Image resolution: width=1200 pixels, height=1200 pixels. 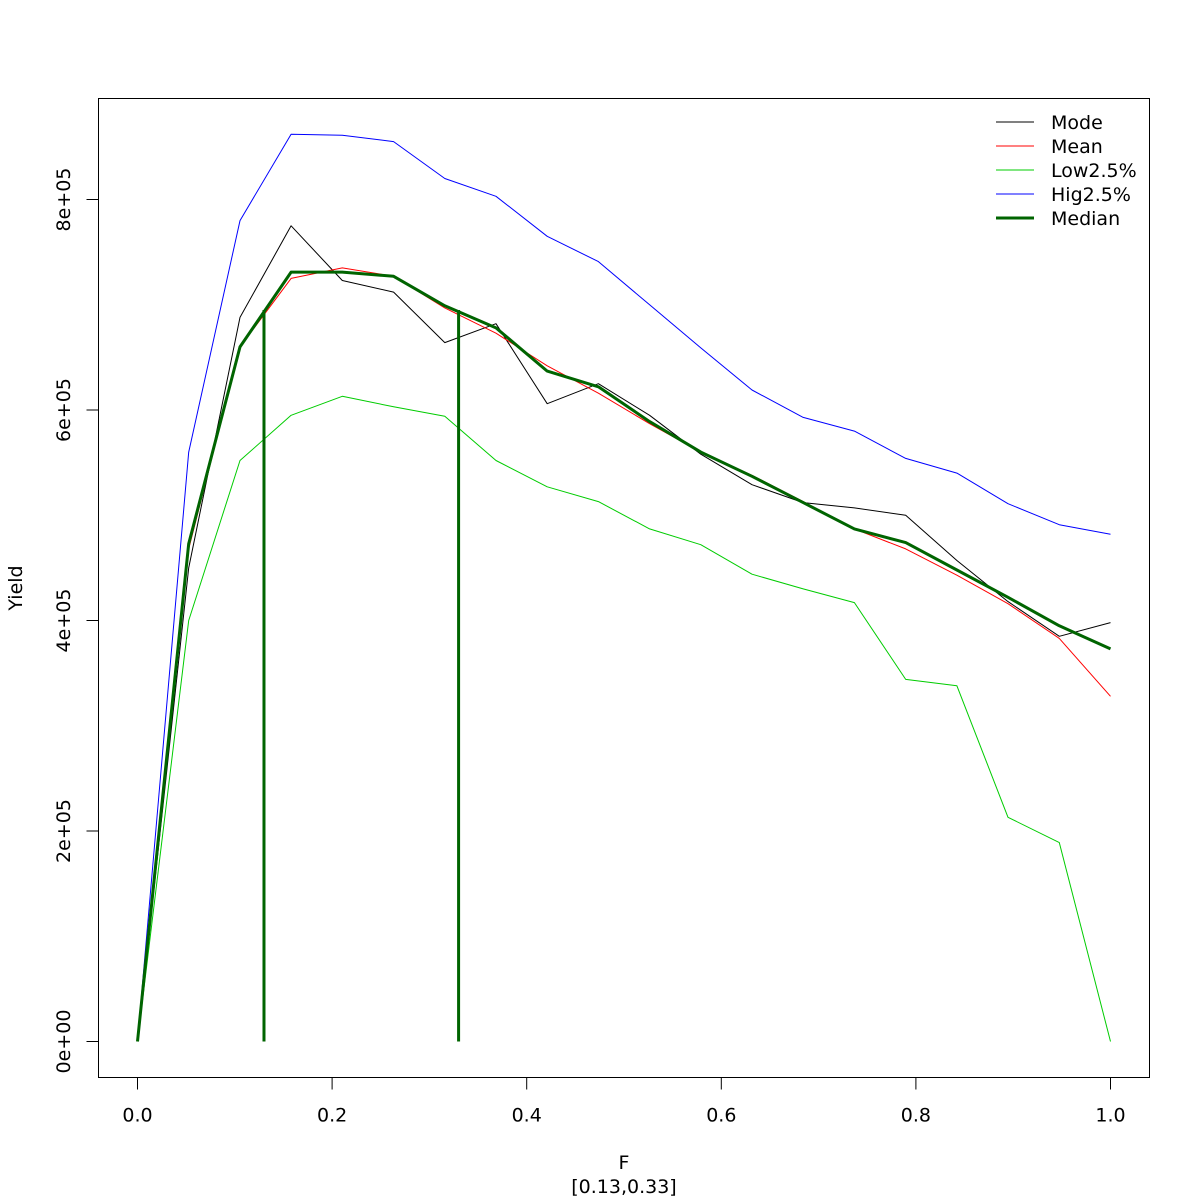 What do you see at coordinates (916, 1116) in the screenshot?
I see `x-tick-label: 0.8` at bounding box center [916, 1116].